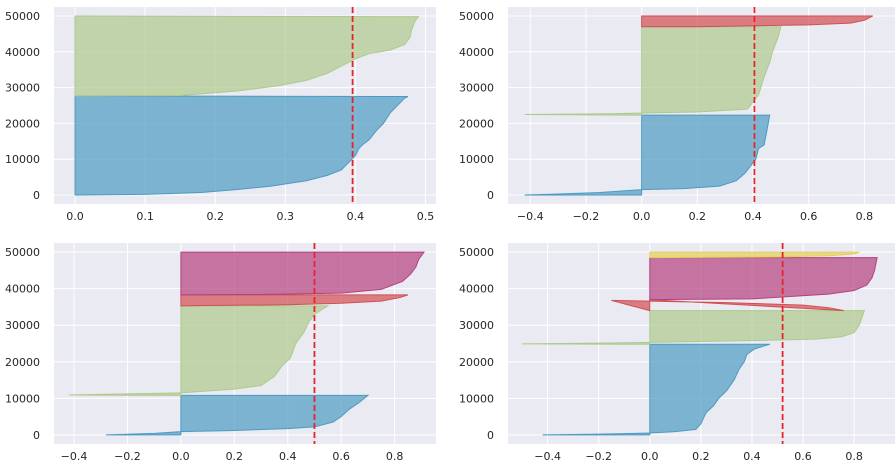 The image size is (895, 472). Describe the element at coordinates (286, 216) in the screenshot. I see `x-tick-label: 0.3` at that location.